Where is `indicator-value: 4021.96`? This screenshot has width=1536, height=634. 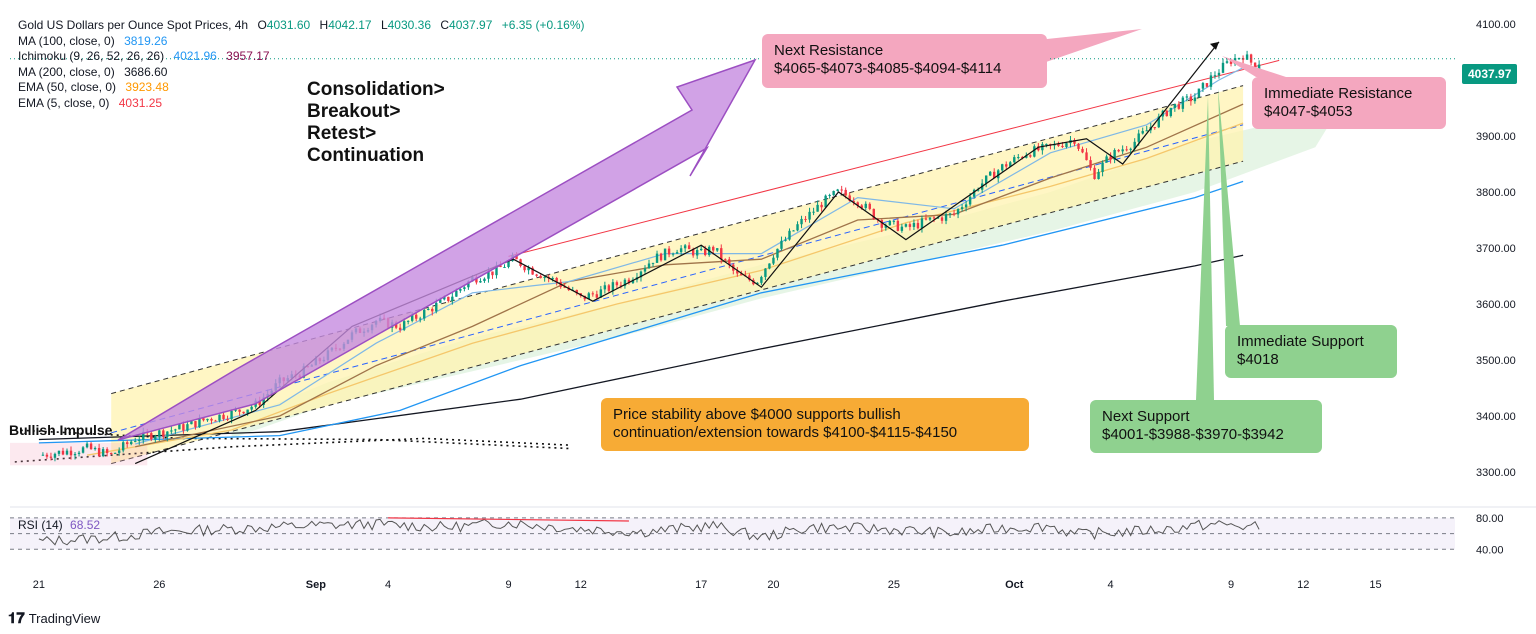 indicator-value: 4021.96 is located at coordinates (195, 56).